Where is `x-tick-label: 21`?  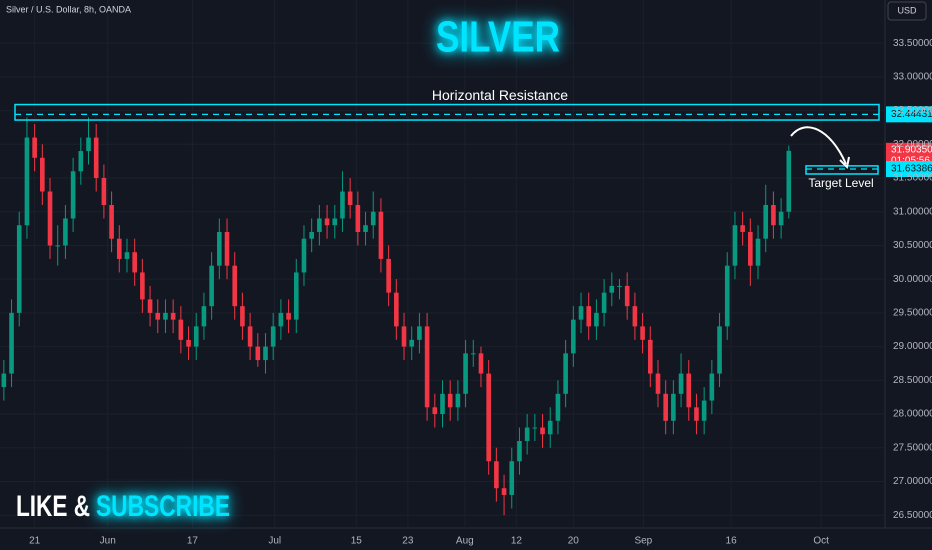
x-tick-label: 21 is located at coordinates (35, 541).